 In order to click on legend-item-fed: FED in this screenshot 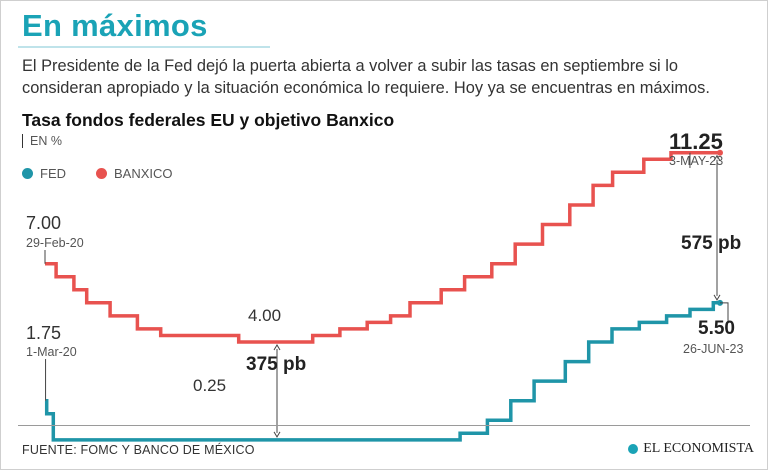, I will do `click(44, 173)`.